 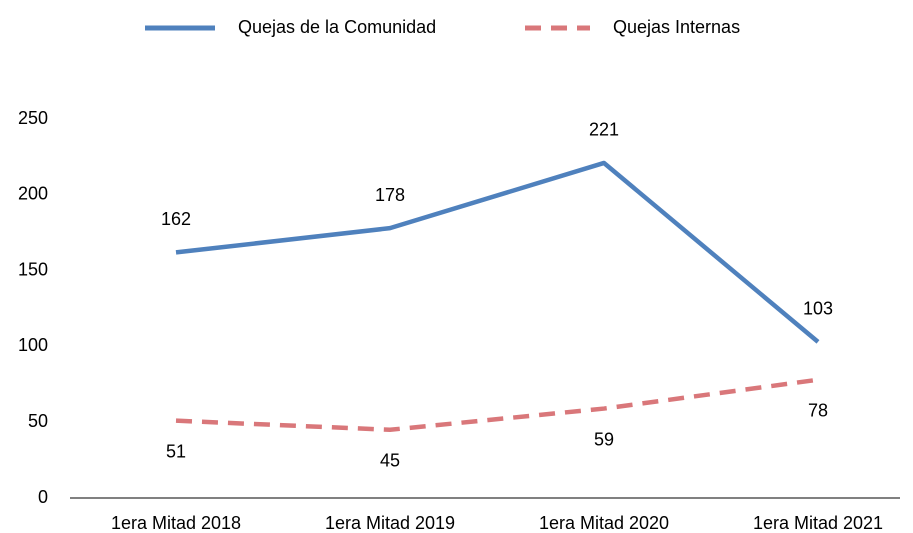 What do you see at coordinates (676, 27) in the screenshot?
I see `legend-label: Quejas Internas` at bounding box center [676, 27].